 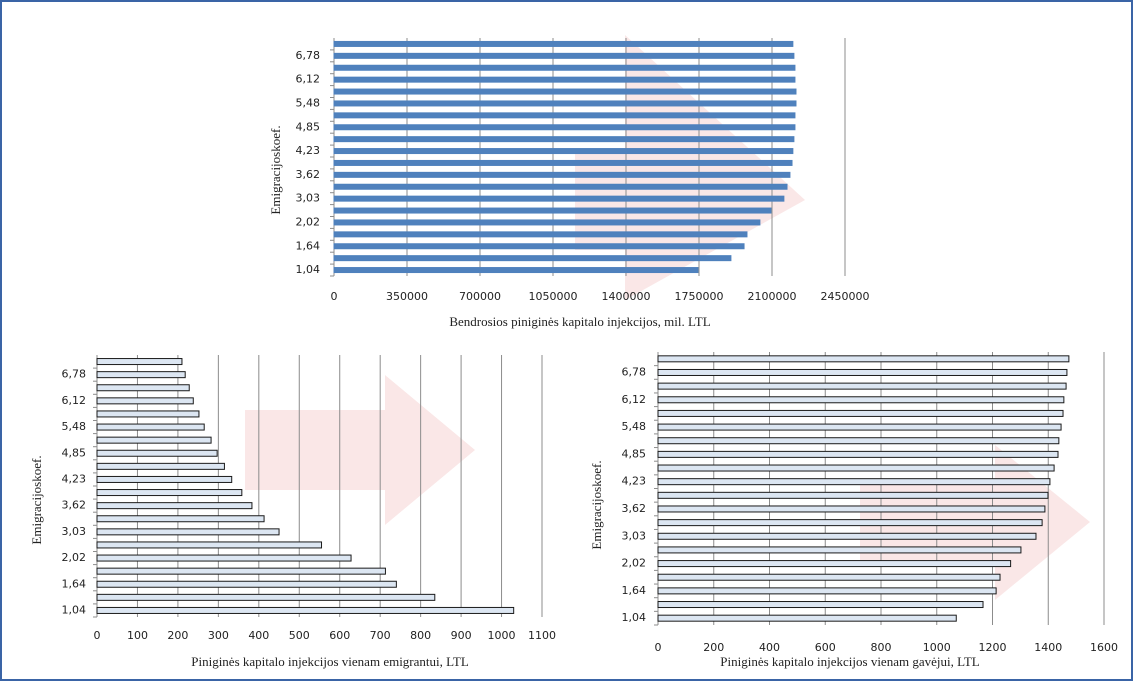 I want to click on x-tick-label: 0, so click(x=334, y=296).